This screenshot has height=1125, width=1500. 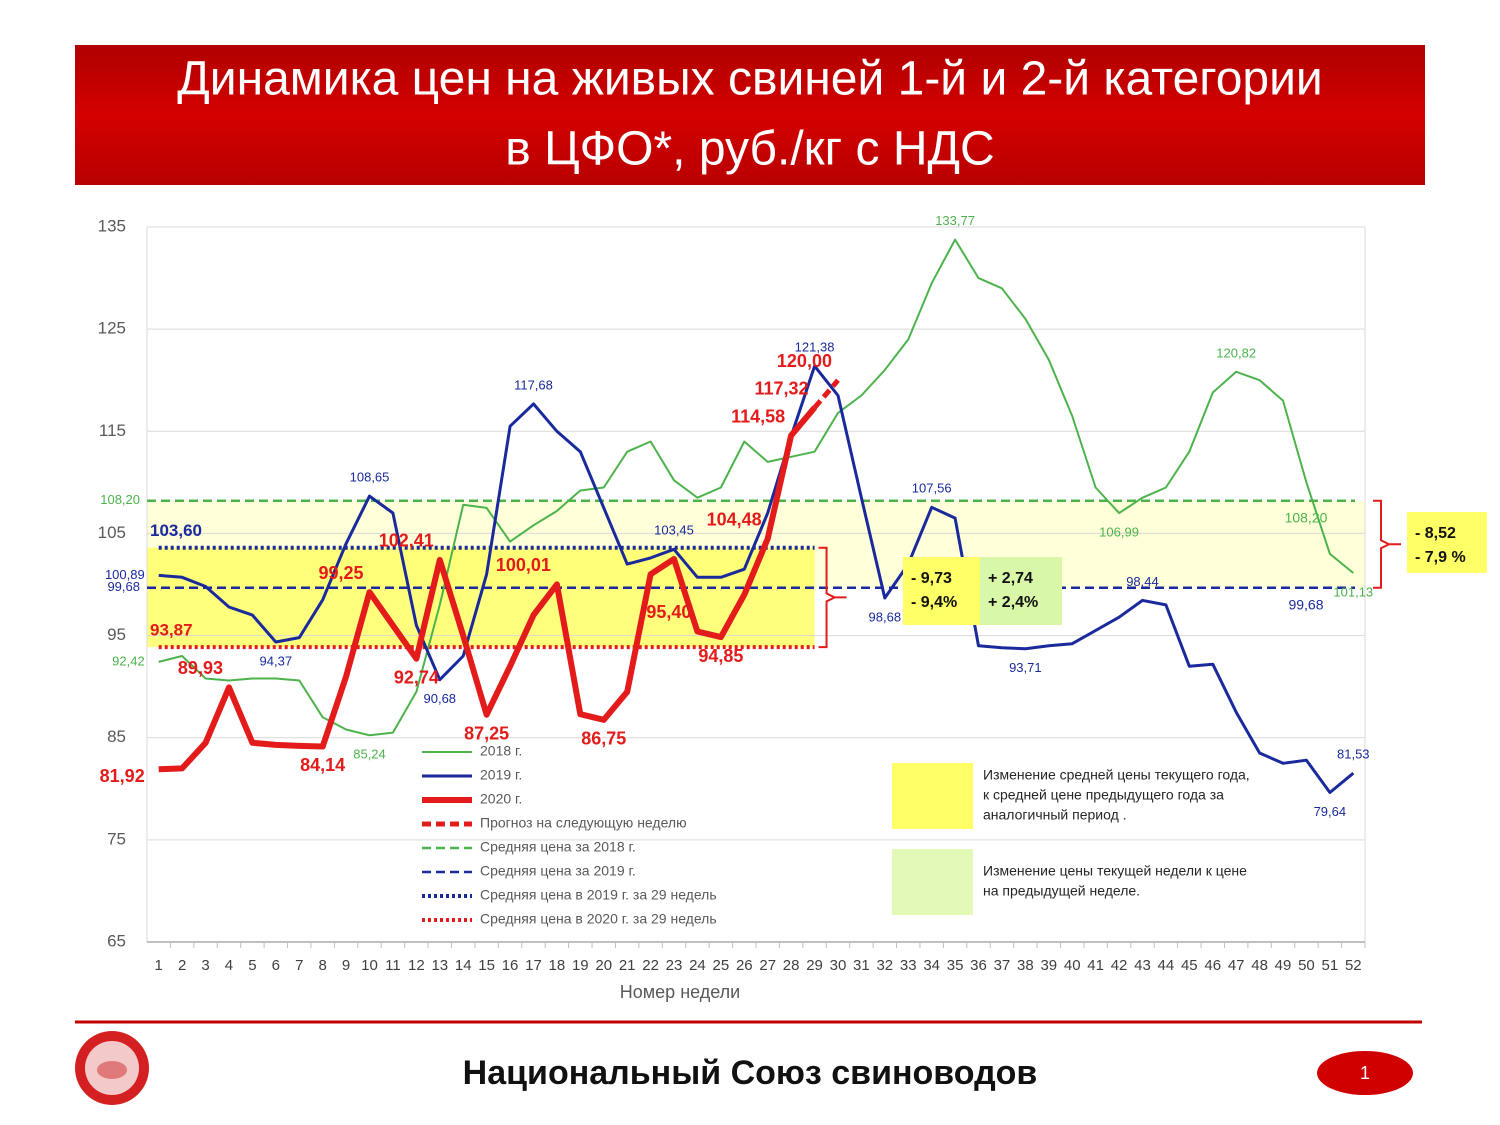 What do you see at coordinates (1236, 965) in the screenshot?
I see `x-tick-label: 47` at bounding box center [1236, 965].